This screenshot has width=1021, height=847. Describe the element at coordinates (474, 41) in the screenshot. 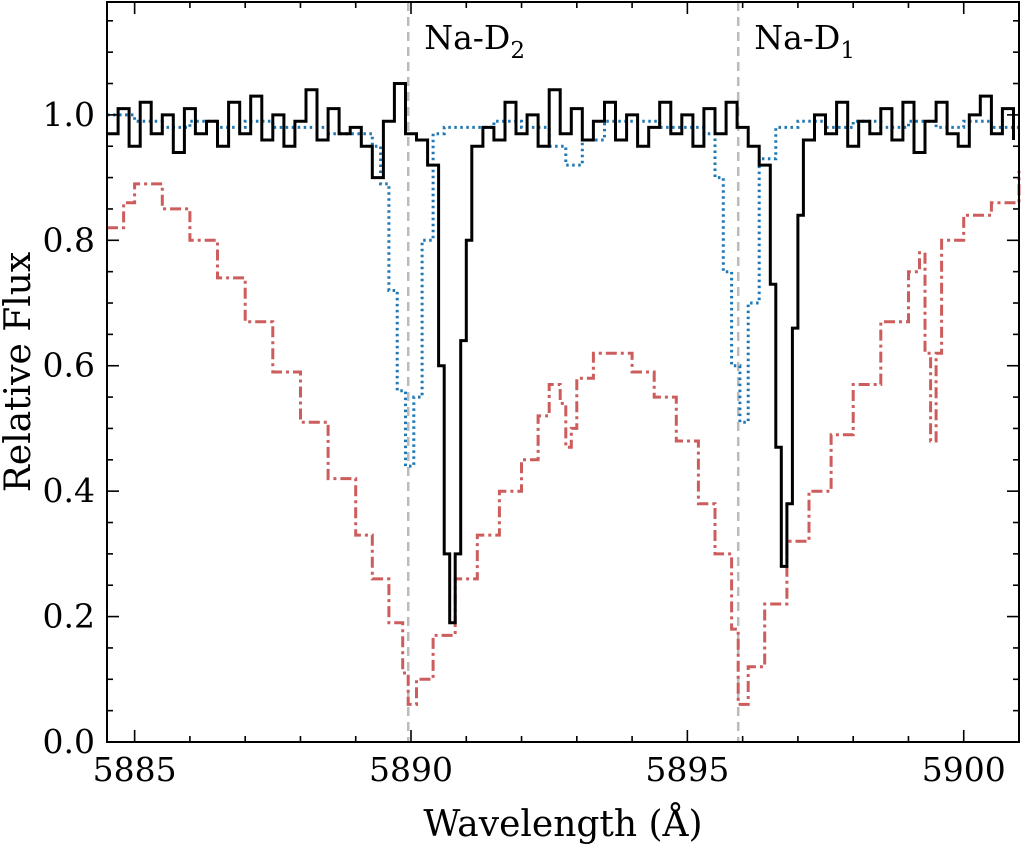

I see `line-label-1: Na-D2` at that location.